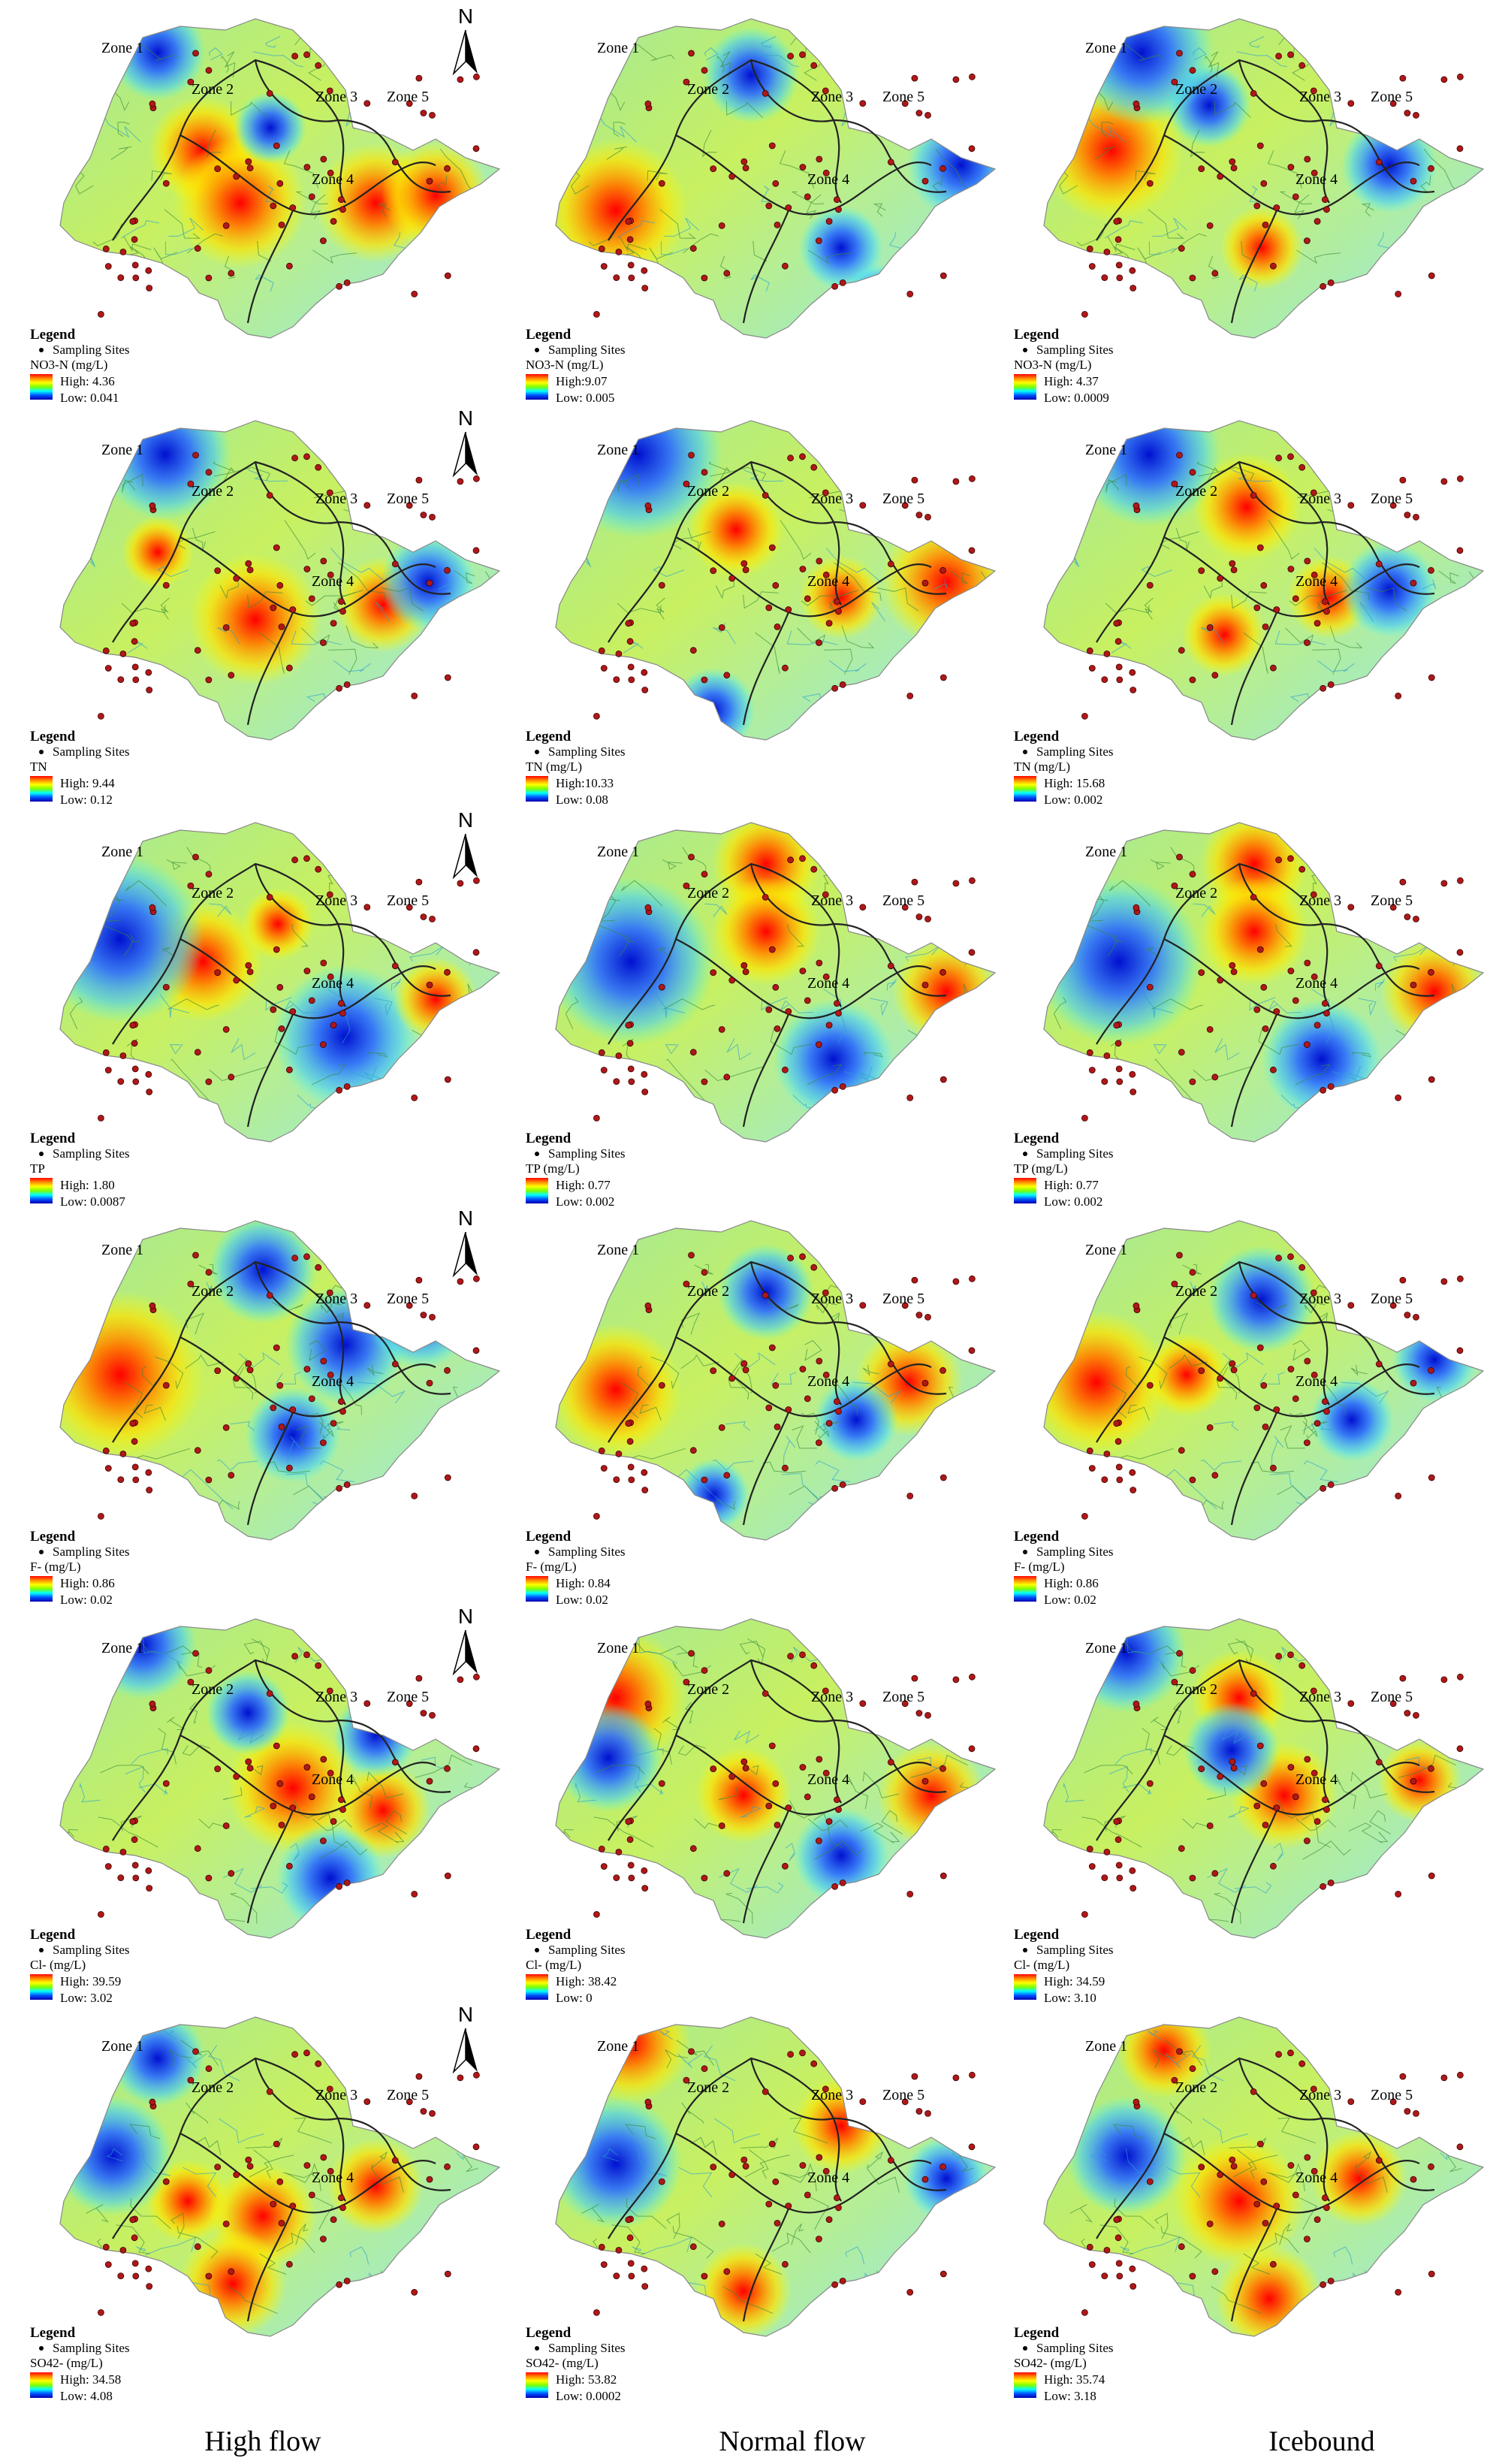  What do you see at coordinates (582, 381) in the screenshot?
I see `legend-high-value: High:9.07` at bounding box center [582, 381].